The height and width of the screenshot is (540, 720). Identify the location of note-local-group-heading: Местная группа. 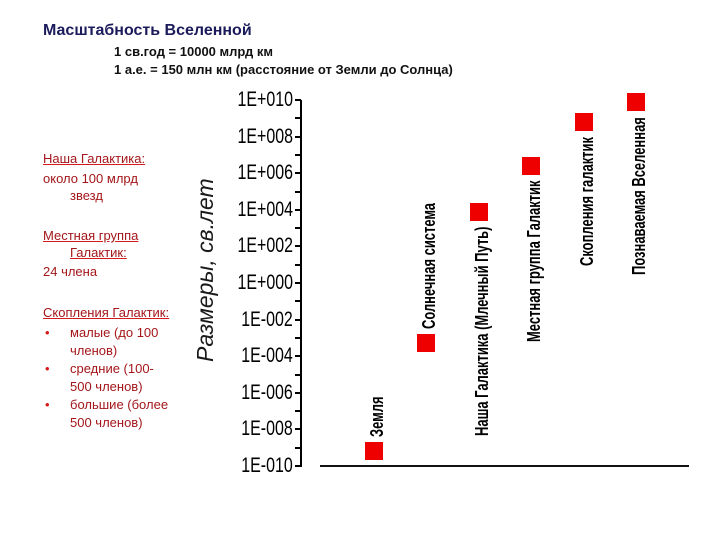
(91, 235).